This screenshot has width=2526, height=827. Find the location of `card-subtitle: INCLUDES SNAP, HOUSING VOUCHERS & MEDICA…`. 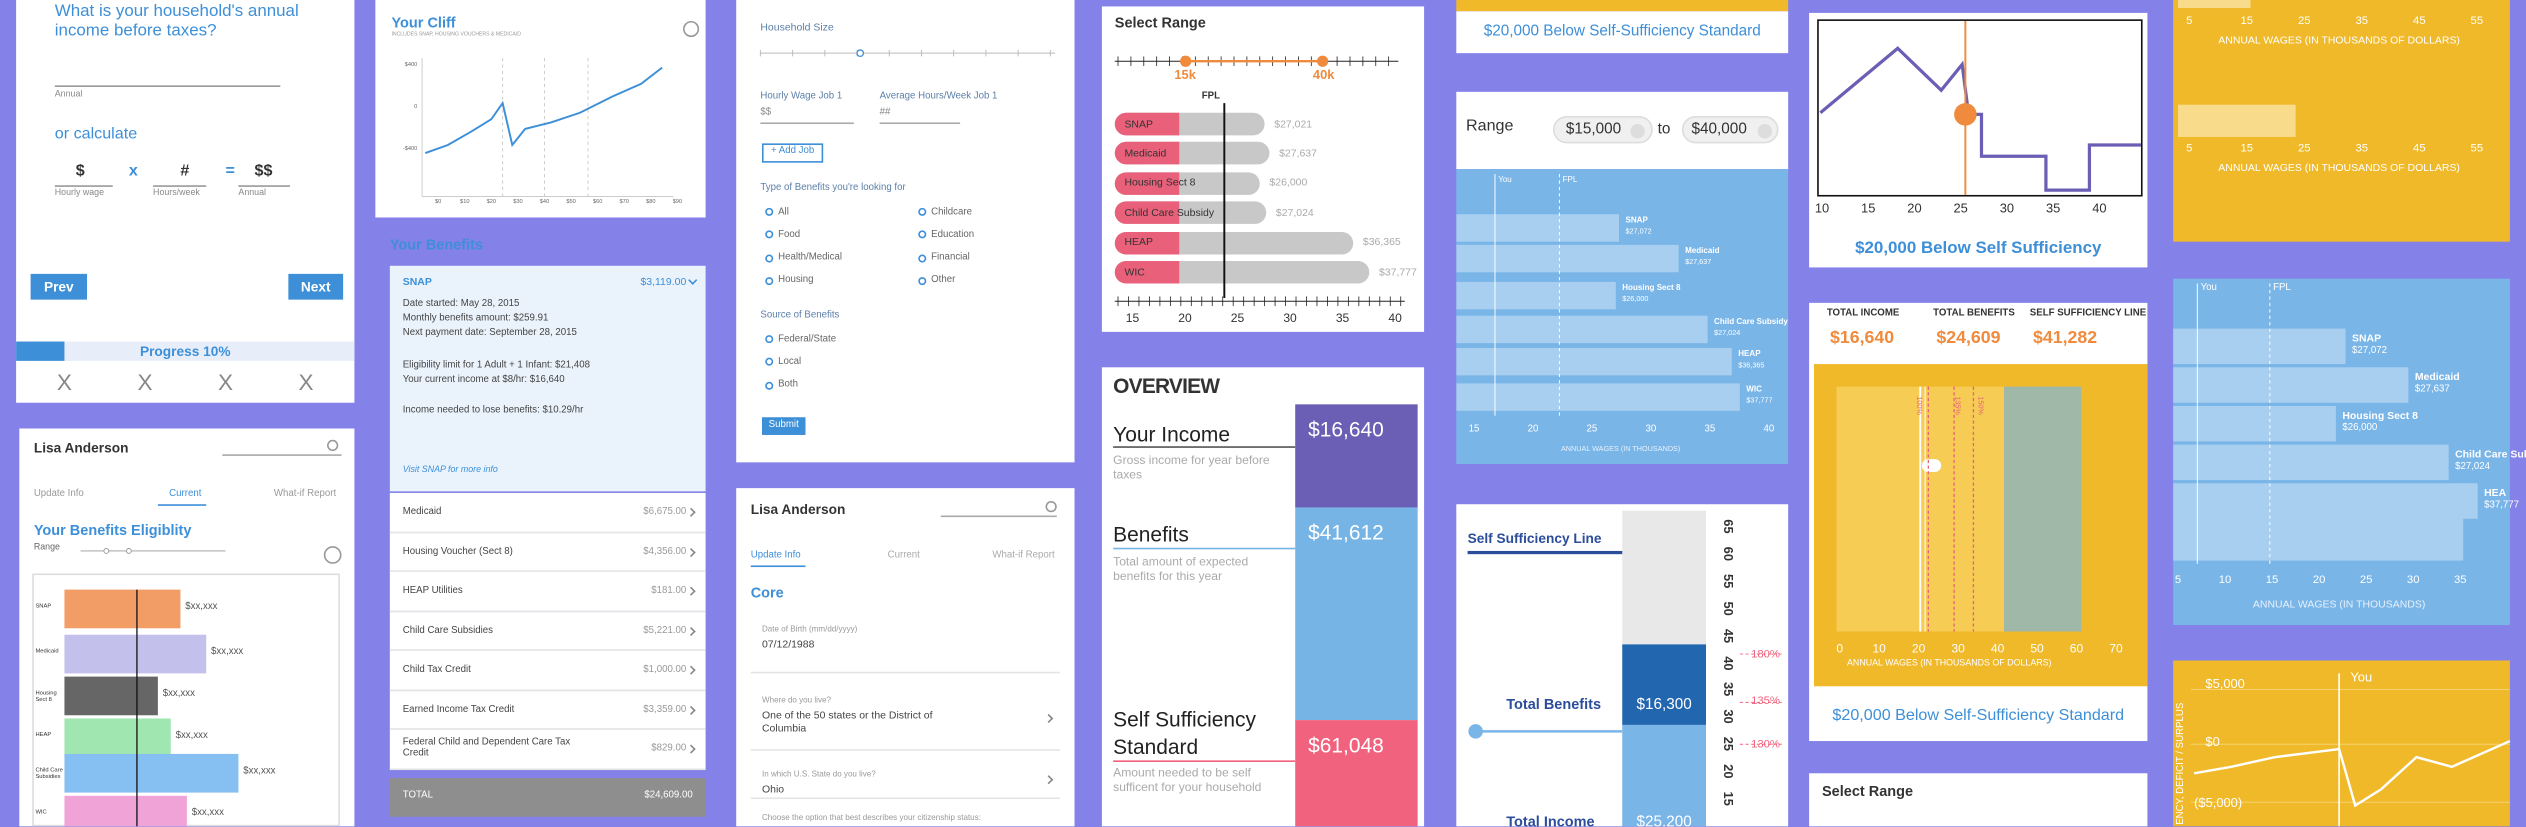

card-subtitle: INCLUDES SNAP, HOUSING VOUCHERS & MEDICA… is located at coordinates (456, 34).